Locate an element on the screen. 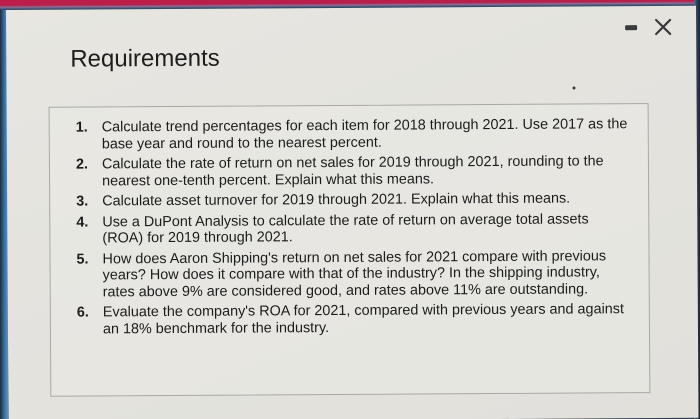 The height and width of the screenshot is (419, 700). requirement-number: 2. is located at coordinates (82, 164).